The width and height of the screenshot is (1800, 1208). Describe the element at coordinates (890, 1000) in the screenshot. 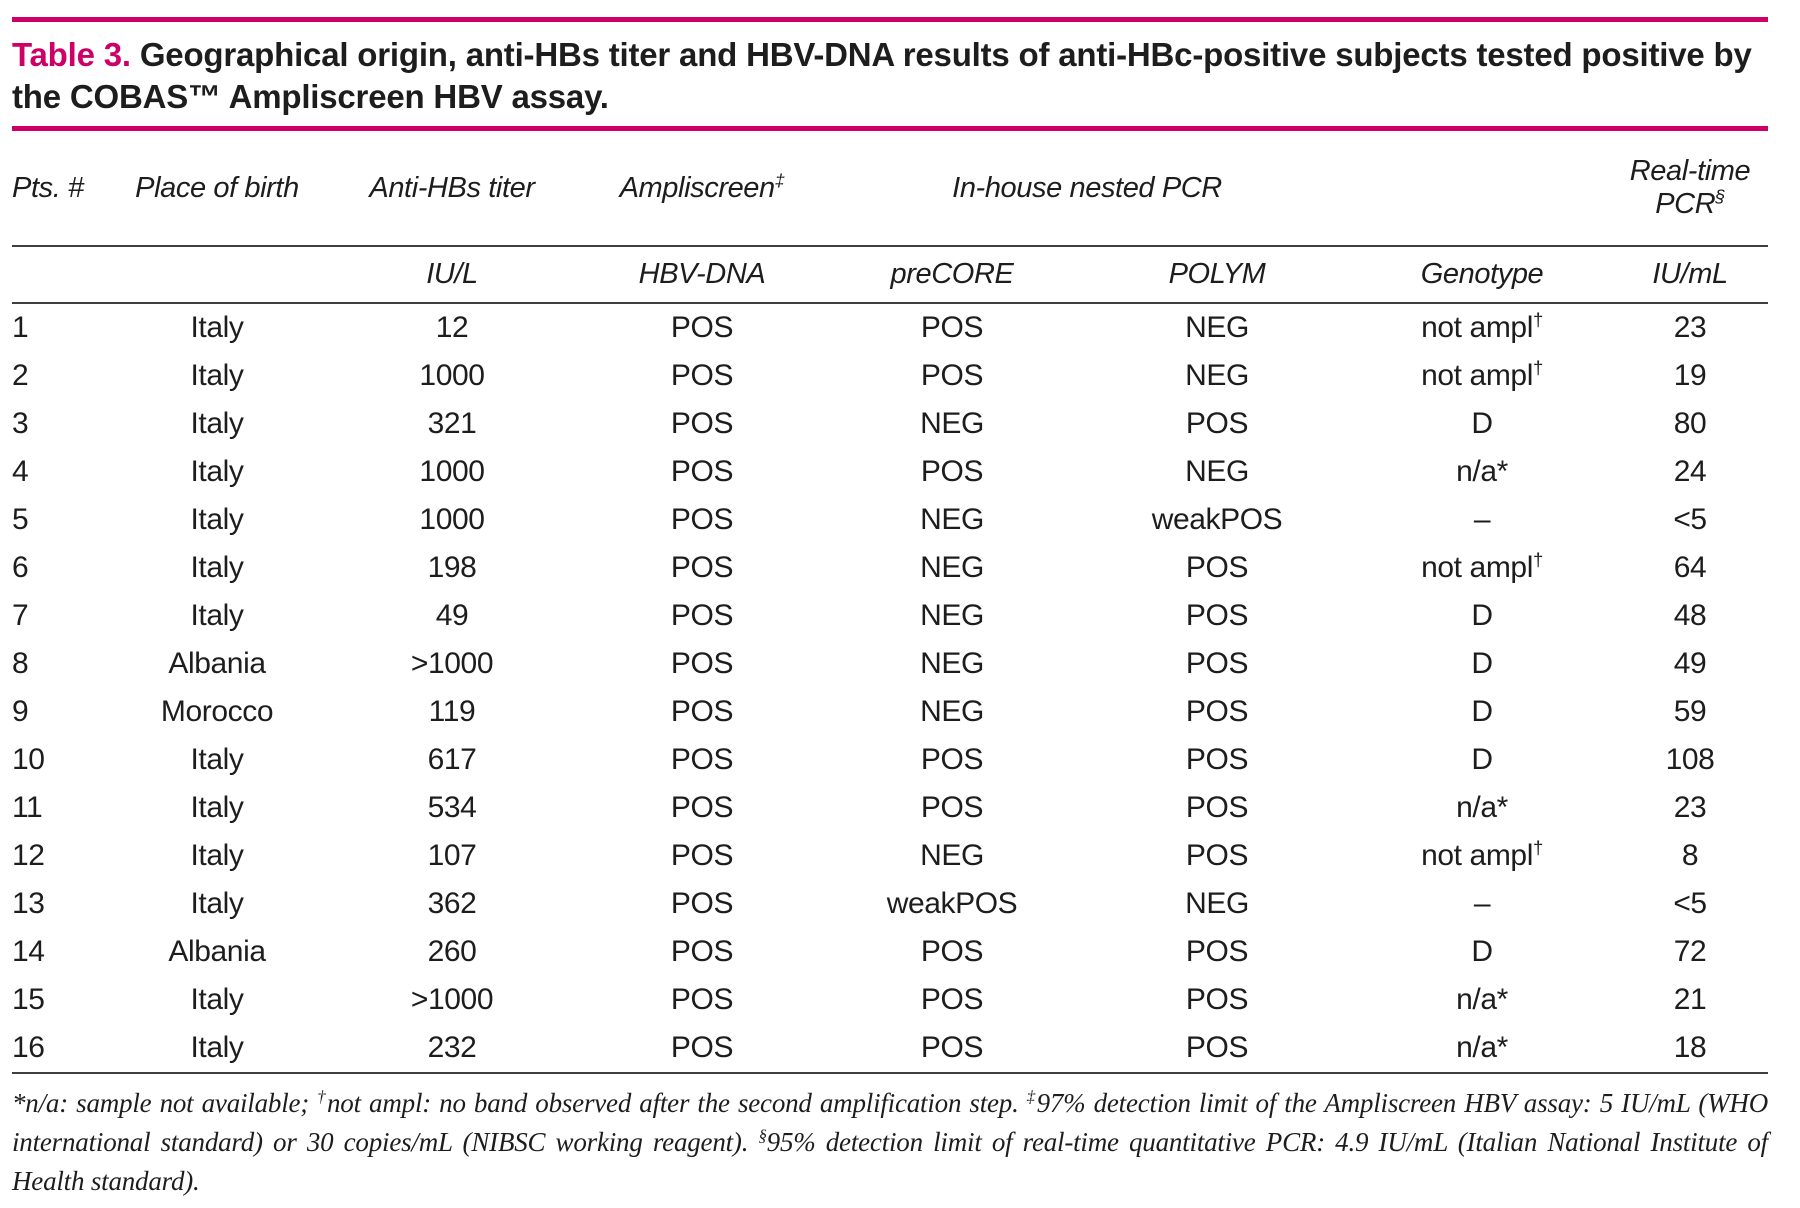

I see `table-row: 15 Italy >1000 POS POS POS n/a* 21` at that location.